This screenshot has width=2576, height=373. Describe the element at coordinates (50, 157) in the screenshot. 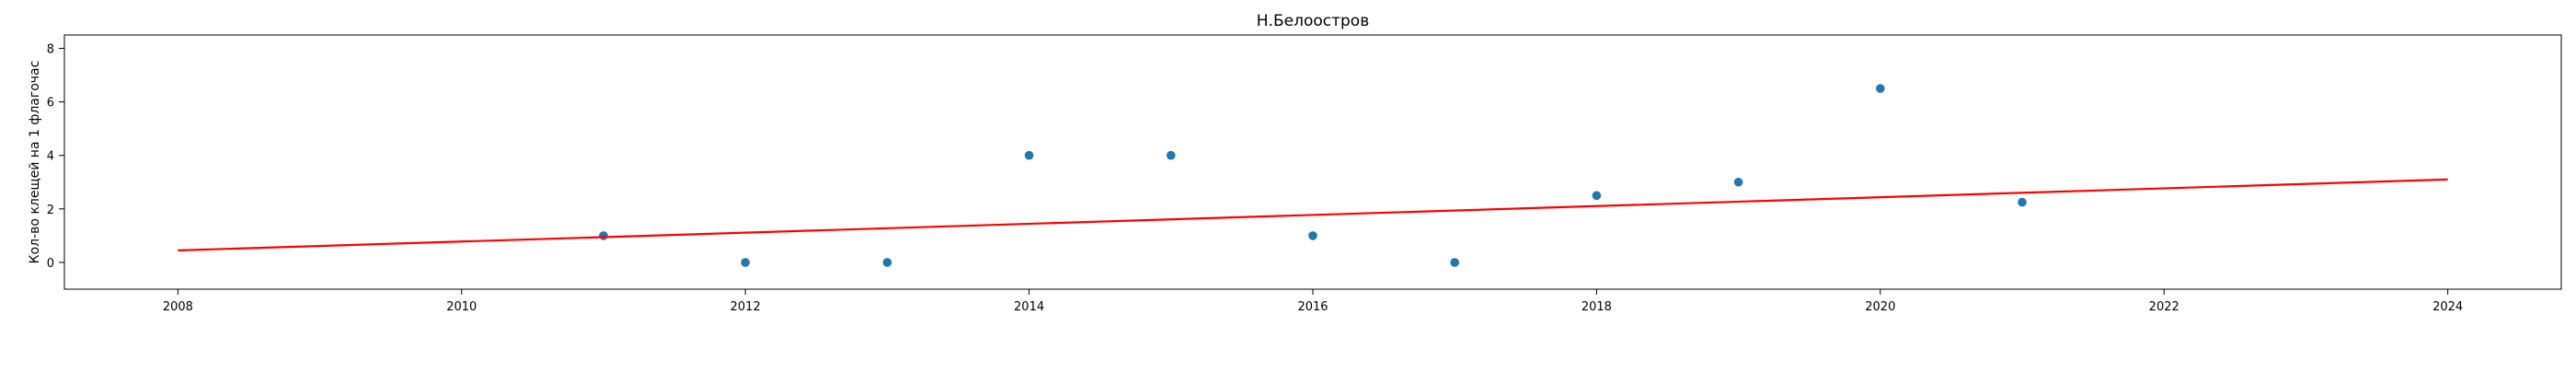

I see `y-tick-label: 4` at that location.